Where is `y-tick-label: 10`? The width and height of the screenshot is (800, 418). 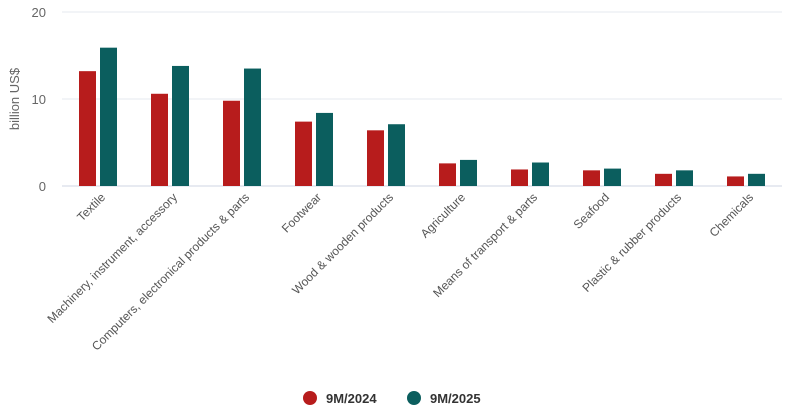
y-tick-label: 10 is located at coordinates (39, 99).